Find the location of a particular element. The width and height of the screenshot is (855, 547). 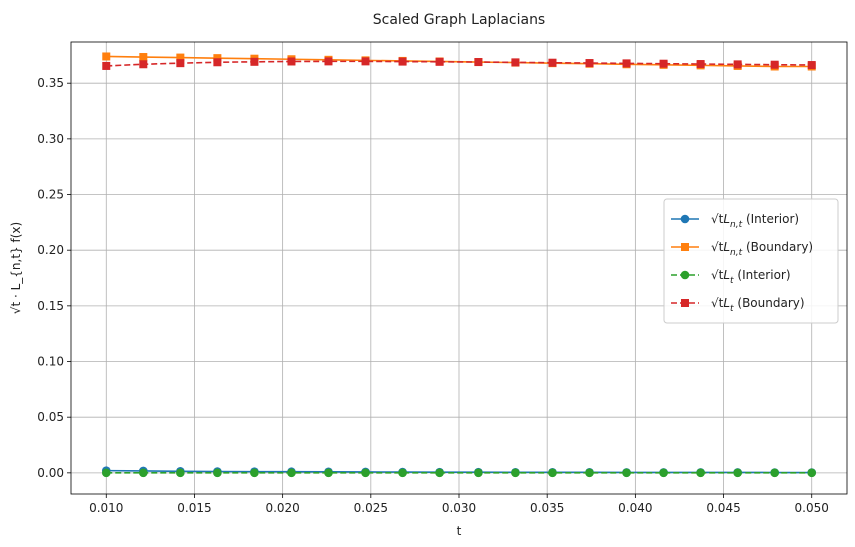

legend-entry-label: √tLn,t (Boundary) is located at coordinates (762, 249).